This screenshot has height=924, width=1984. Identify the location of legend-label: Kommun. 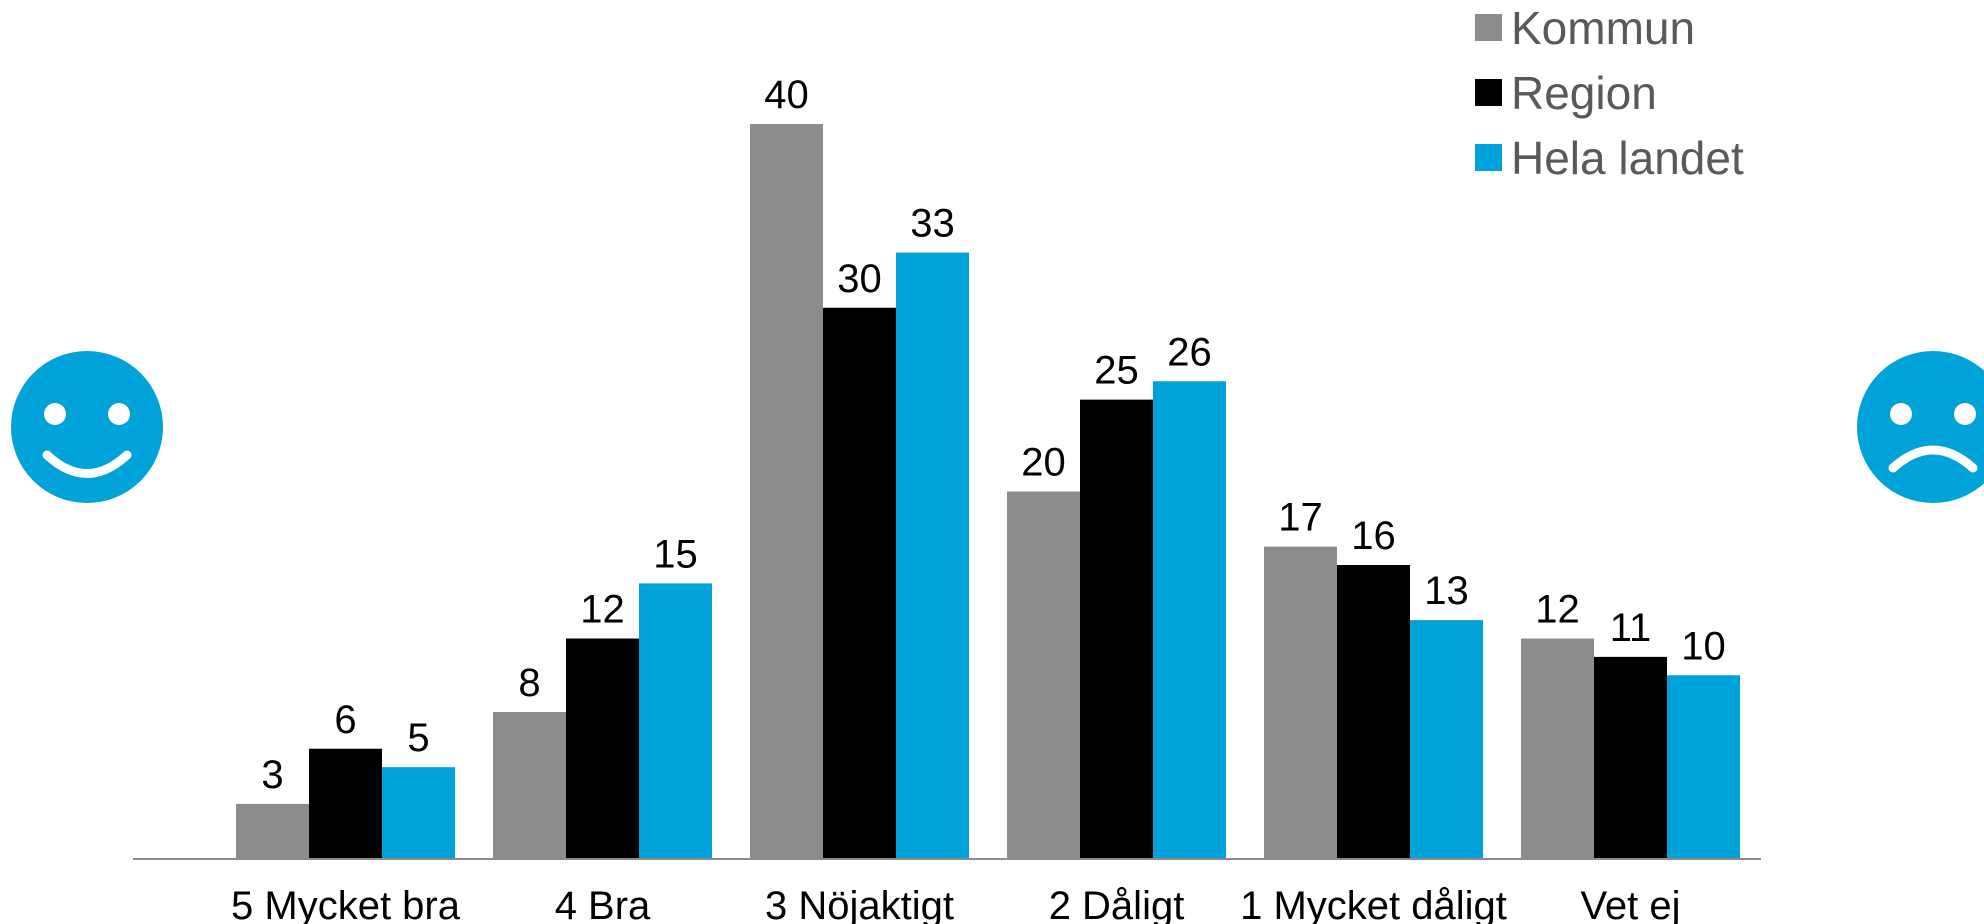
(1603, 28).